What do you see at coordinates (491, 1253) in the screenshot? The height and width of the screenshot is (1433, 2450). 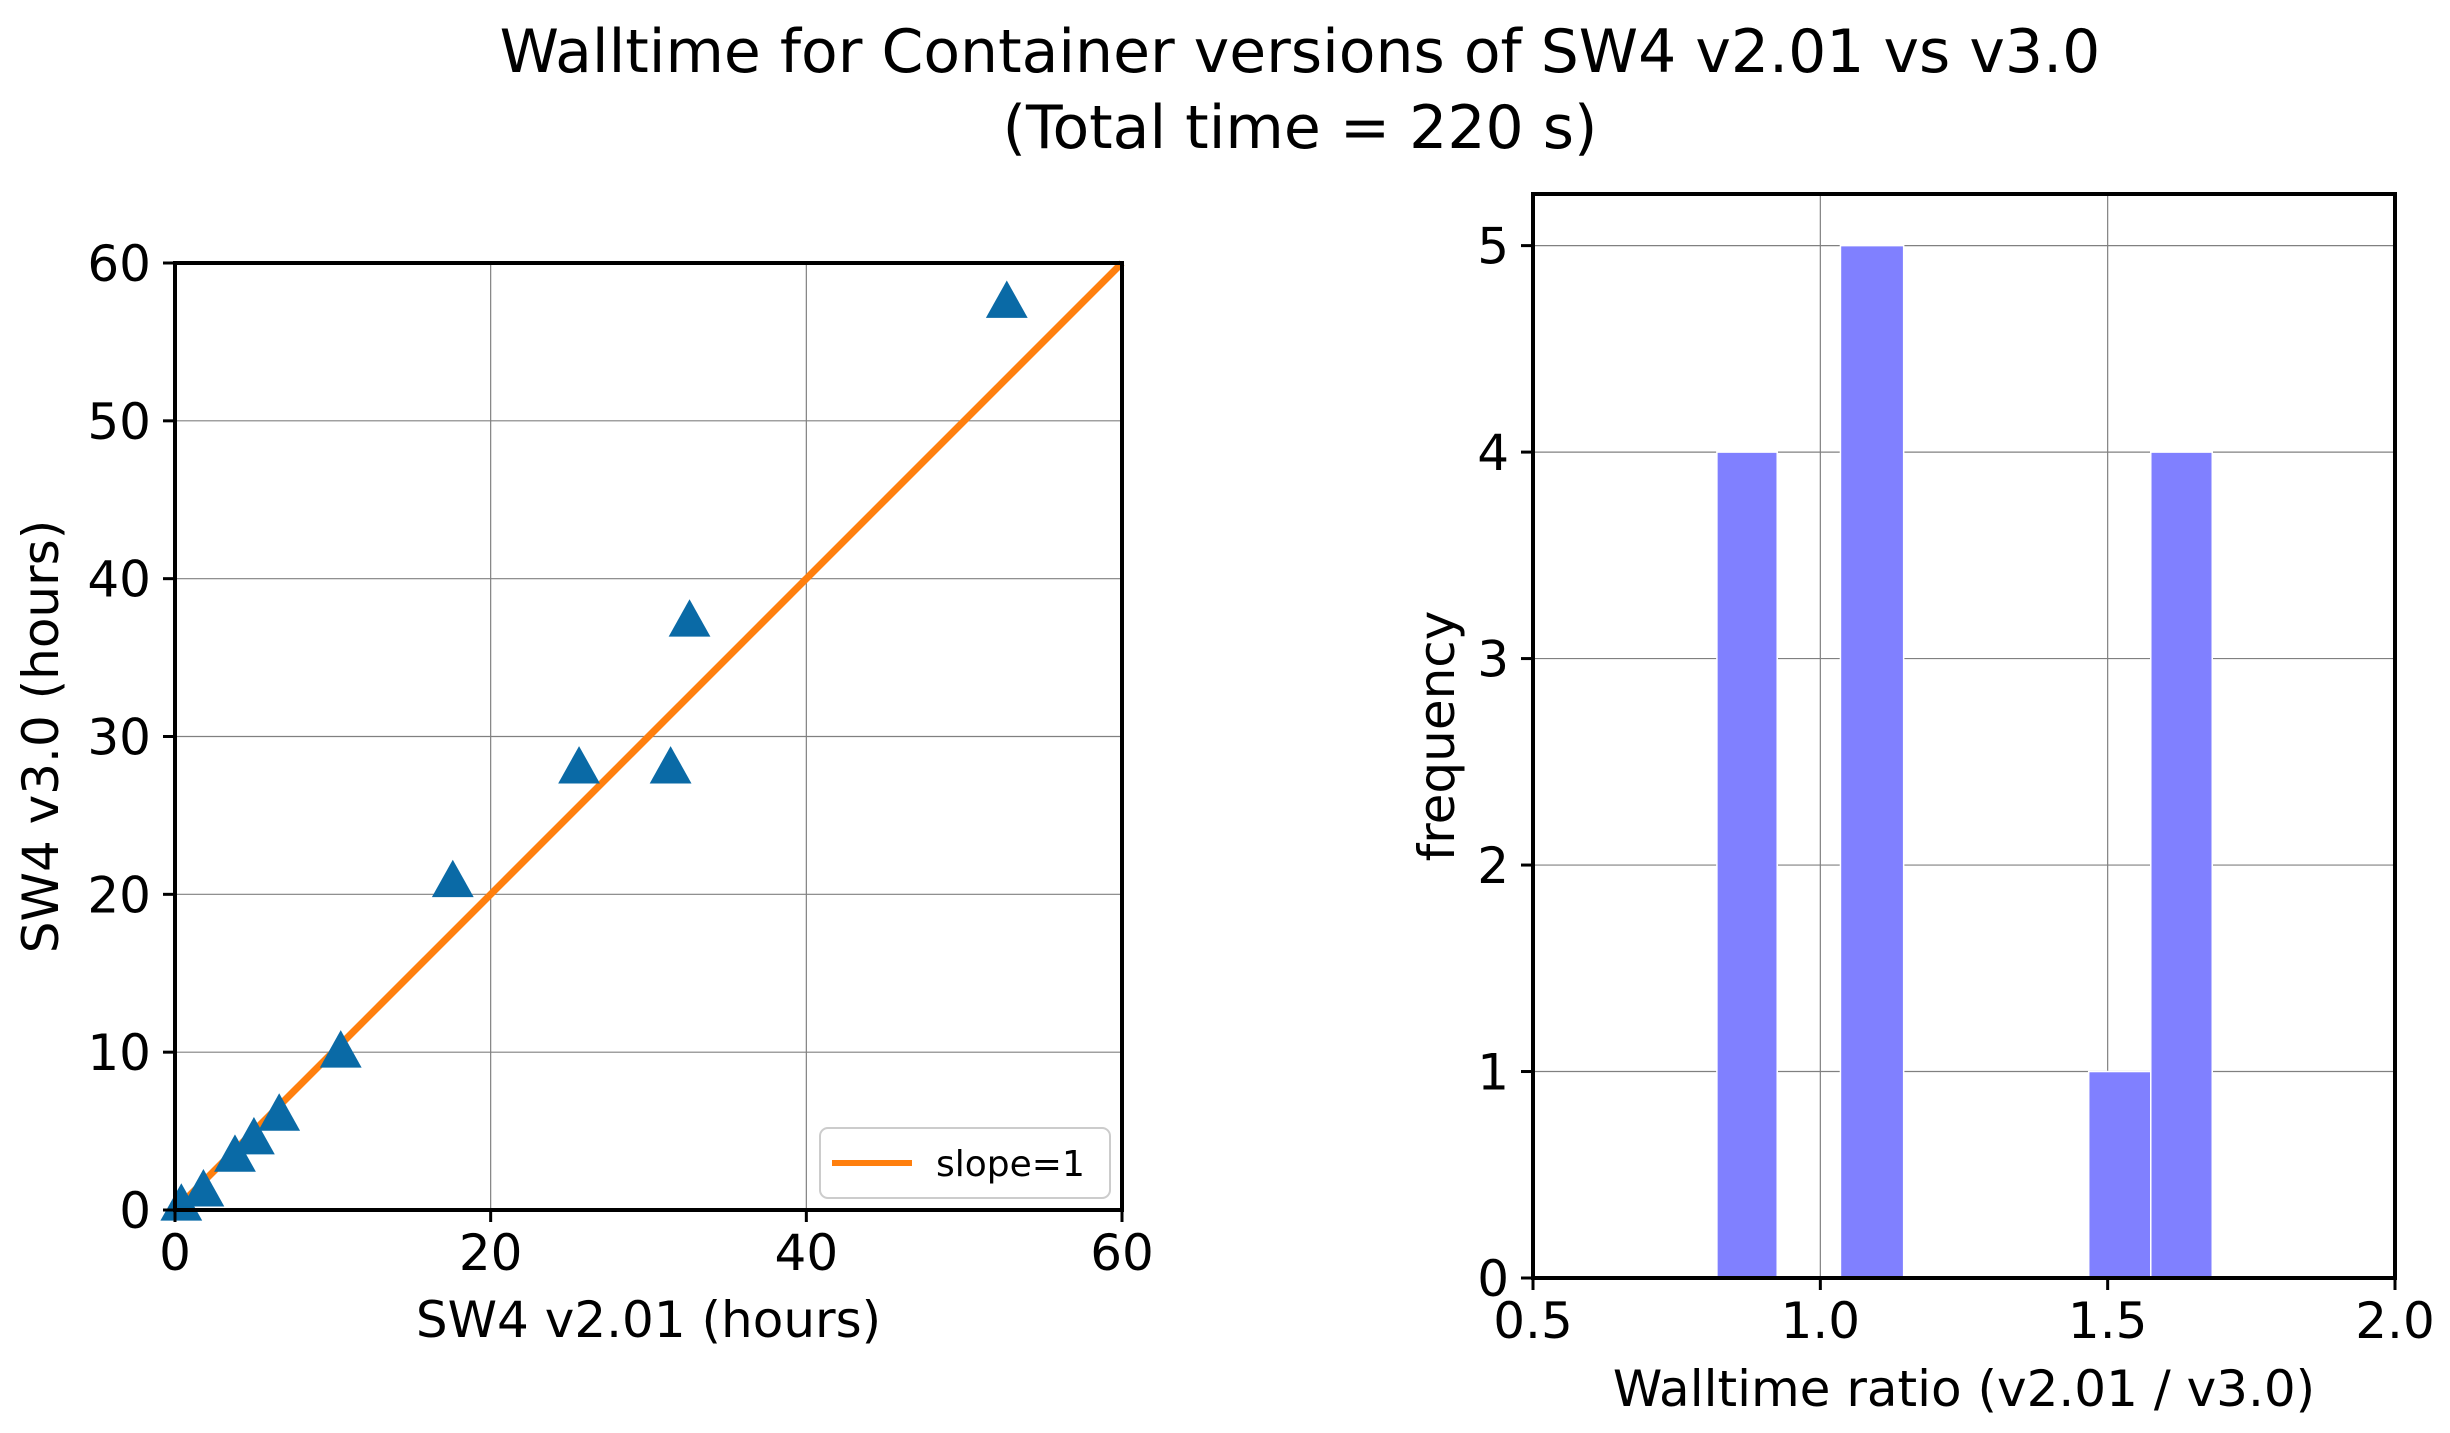 I see `scatter-x-tick-label: 20` at bounding box center [491, 1253].